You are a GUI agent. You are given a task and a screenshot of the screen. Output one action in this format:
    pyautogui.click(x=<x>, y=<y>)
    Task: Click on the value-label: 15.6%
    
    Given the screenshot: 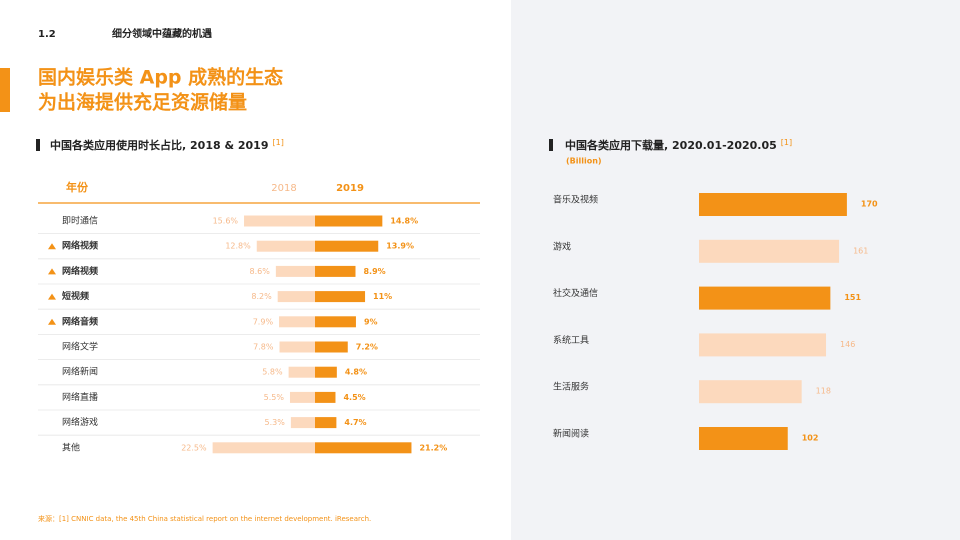 What is the action you would take?
    pyautogui.click(x=226, y=221)
    